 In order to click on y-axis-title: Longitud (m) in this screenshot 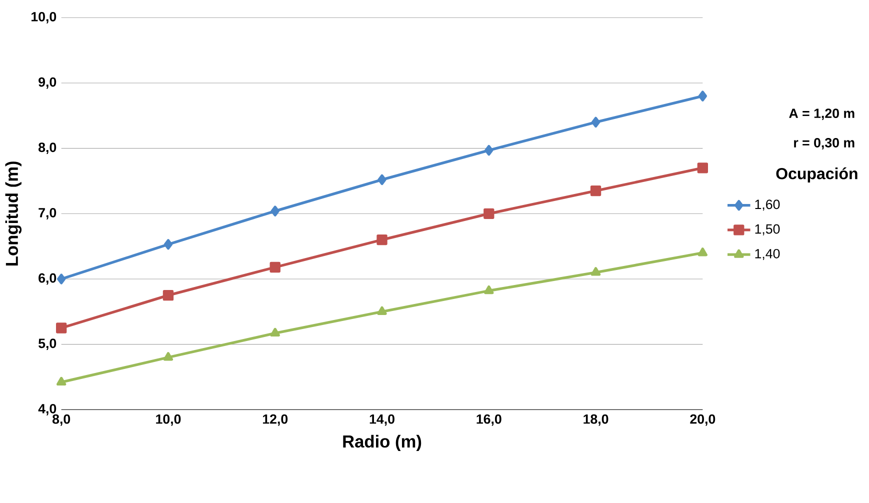, I will do `click(13, 214)`.